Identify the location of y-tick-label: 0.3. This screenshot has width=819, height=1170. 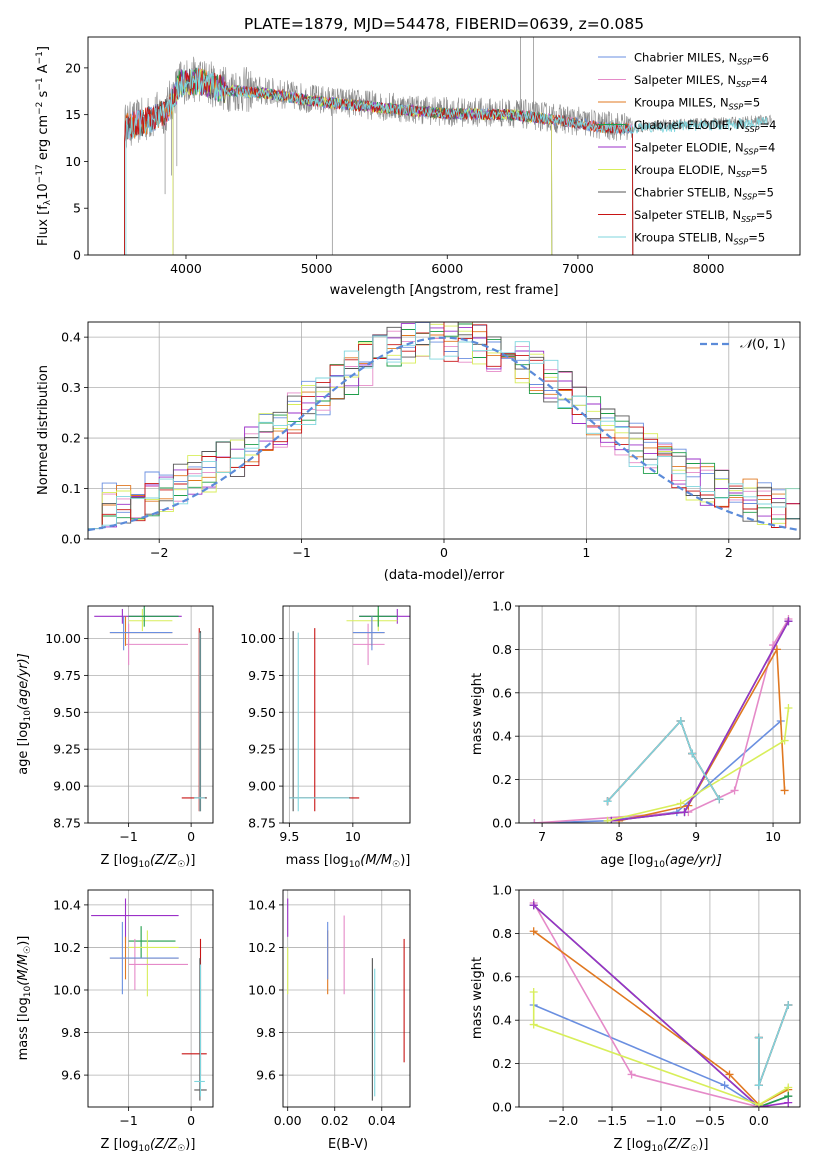
(71, 387).